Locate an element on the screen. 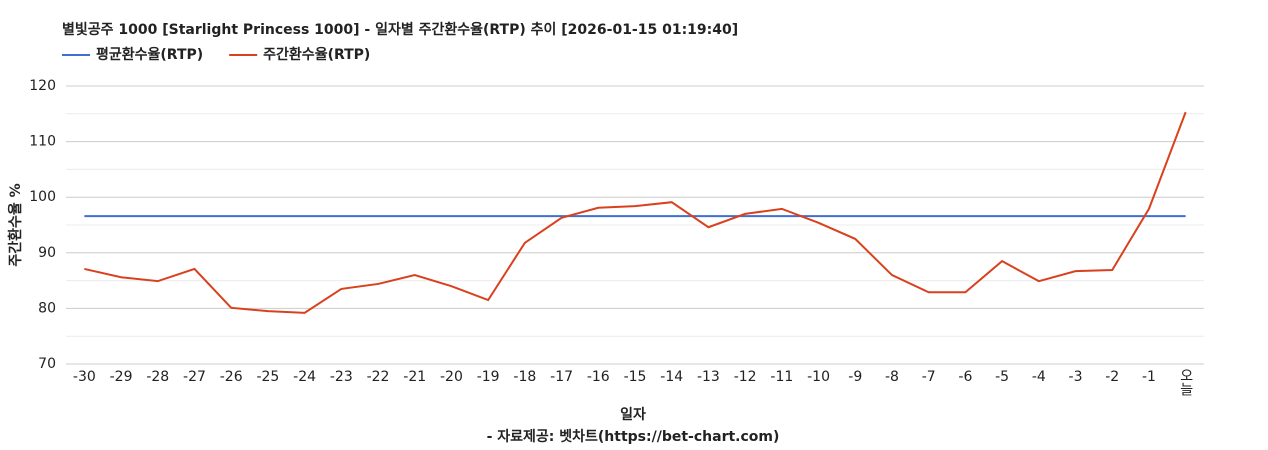 The width and height of the screenshot is (1268, 450). x-tick-label: -5 is located at coordinates (1002, 377).